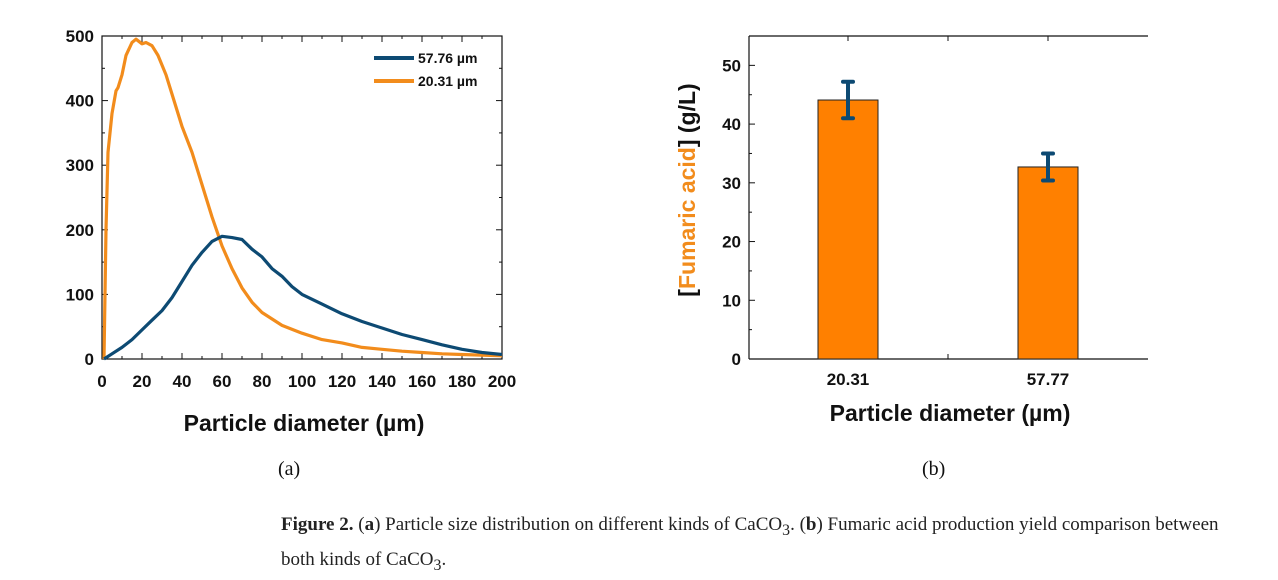 This screenshot has height=580, width=1278. What do you see at coordinates (222, 381) in the screenshot?
I see `x-tick-label: 60` at bounding box center [222, 381].